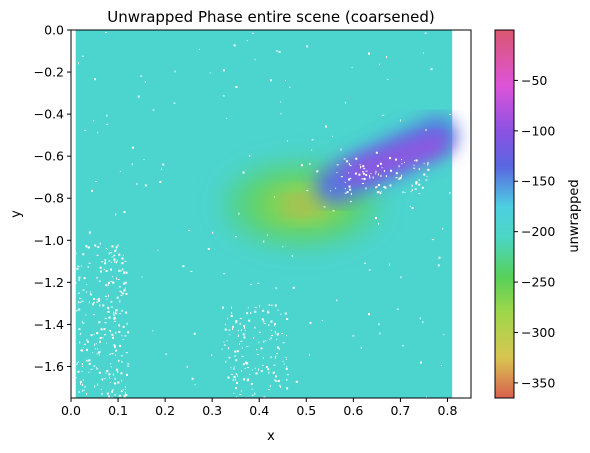 This screenshot has width=590, height=453. What do you see at coordinates (538, 214) in the screenshot?
I see `colorbar: −50 −100 −150 −200 −250 −300 −350 unwrapped` at bounding box center [538, 214].